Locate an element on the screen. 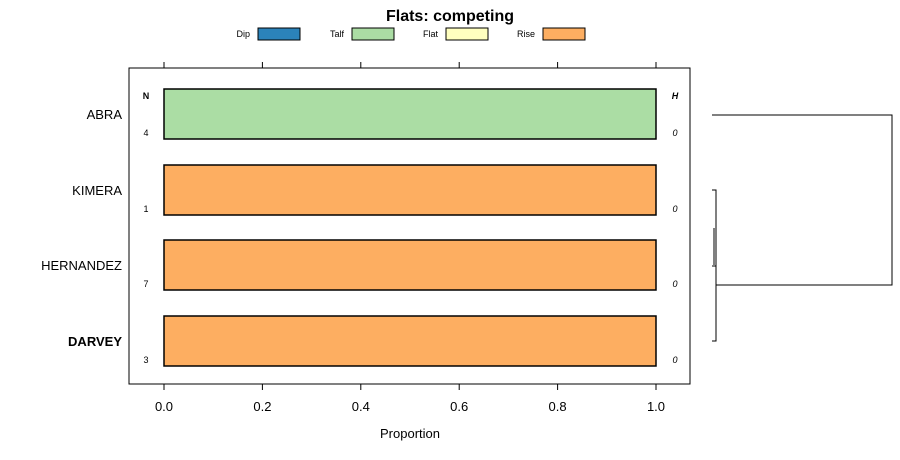  left-column-value: 3 is located at coordinates (145, 360).